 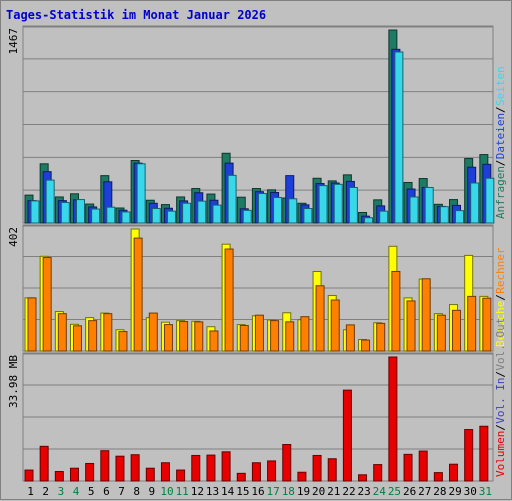 I want to click on x-tick-label-day-12: 12, so click(x=197, y=491).